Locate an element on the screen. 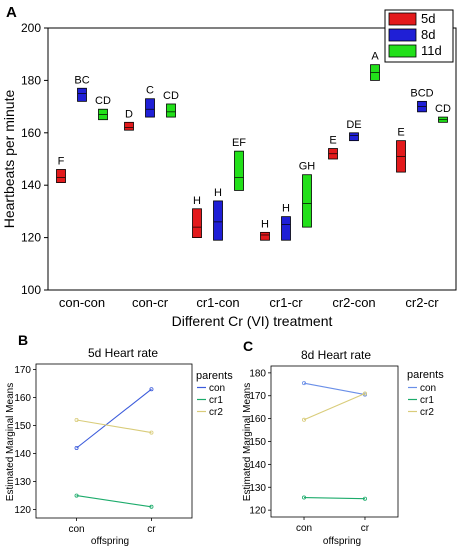 The height and width of the screenshot is (550, 459). x-tick-label: cr is located at coordinates (151, 529).